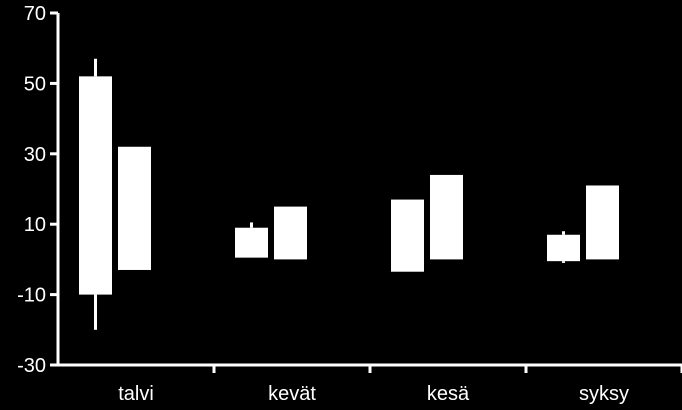 The height and width of the screenshot is (410, 682). I want to click on y-tick-label: -30, so click(31, 366).